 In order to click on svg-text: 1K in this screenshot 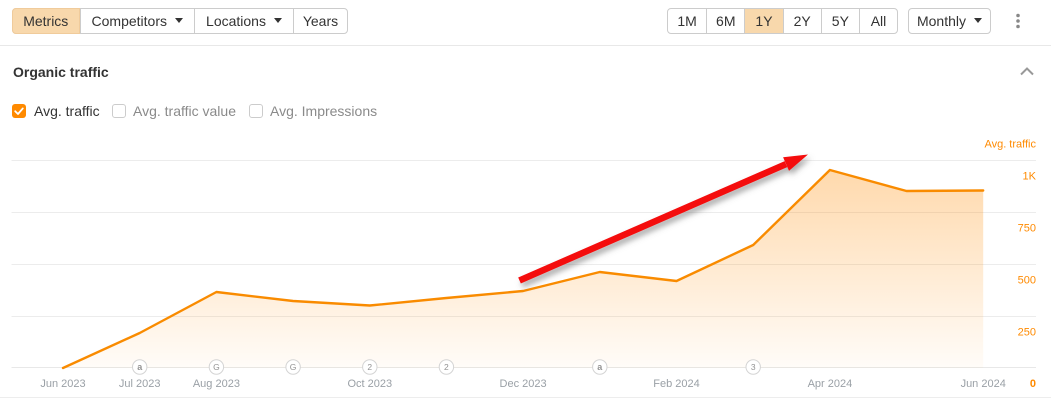, I will do `click(1030, 177)`.